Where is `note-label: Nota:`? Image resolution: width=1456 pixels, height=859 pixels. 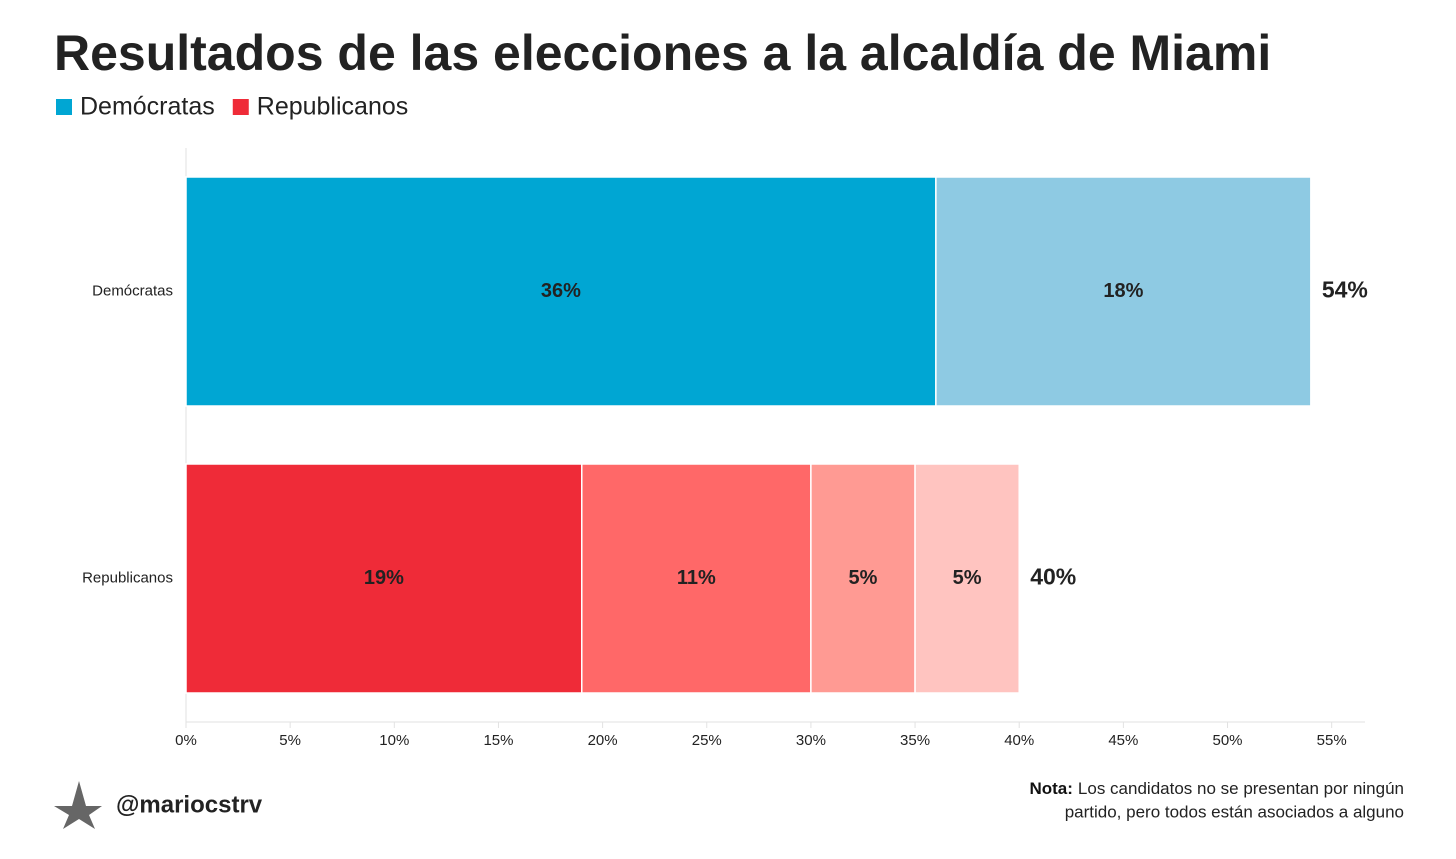 note-label: Nota: is located at coordinates (1050, 788).